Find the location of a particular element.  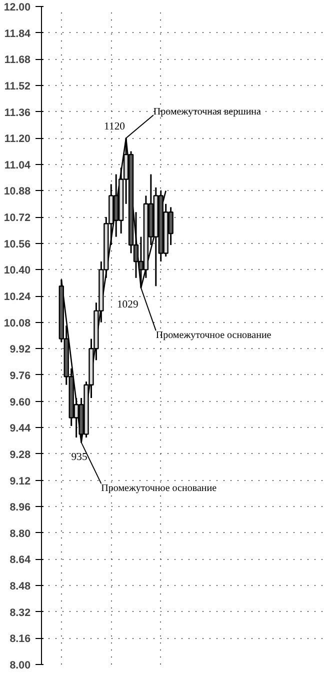

y-tick-label: 8.80 is located at coordinates (20, 534).